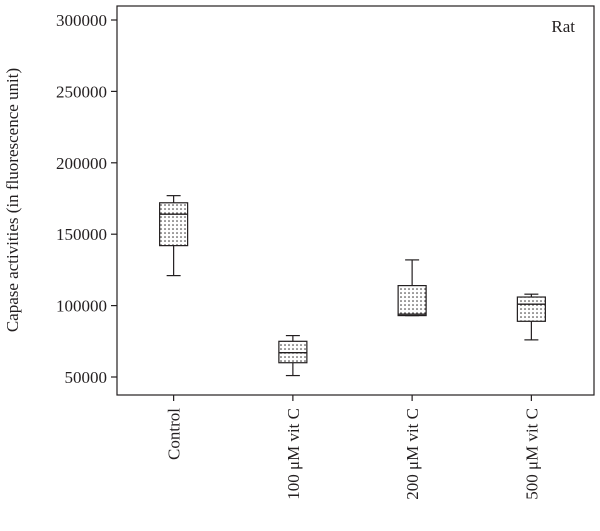 The height and width of the screenshot is (531, 600). I want to click on y-tick-label: 150000, so click(81, 234).